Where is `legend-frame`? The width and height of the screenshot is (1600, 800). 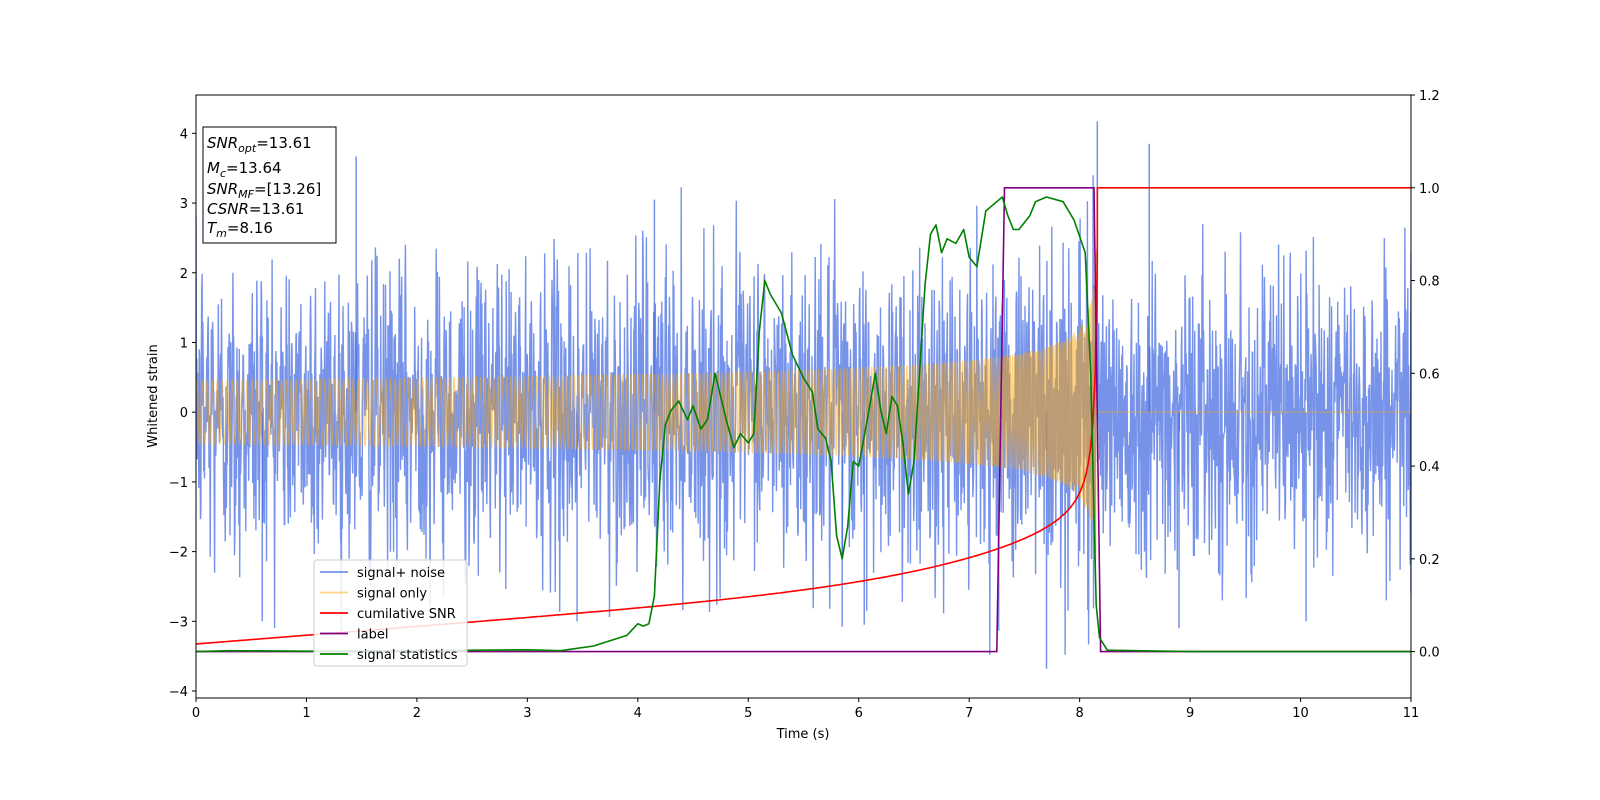 legend-frame is located at coordinates (390, 613).